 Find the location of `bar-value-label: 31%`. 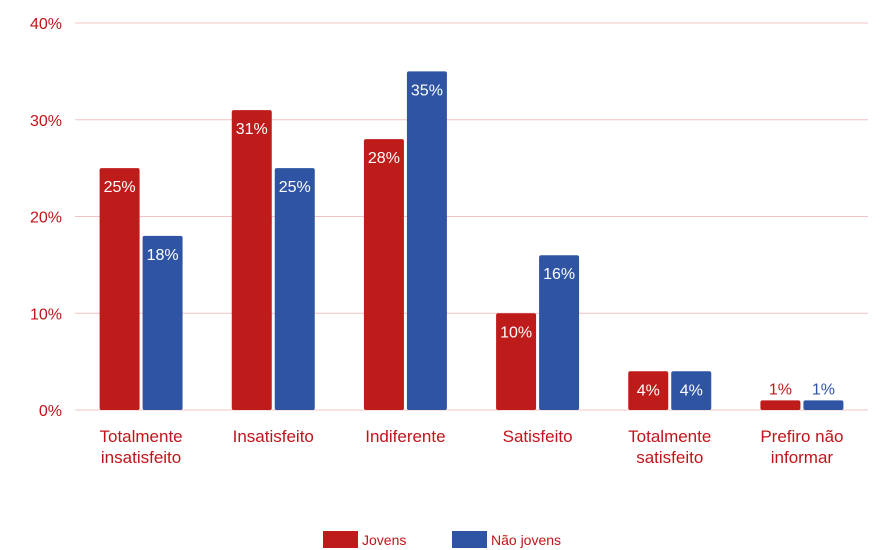

bar-value-label: 31% is located at coordinates (252, 129).